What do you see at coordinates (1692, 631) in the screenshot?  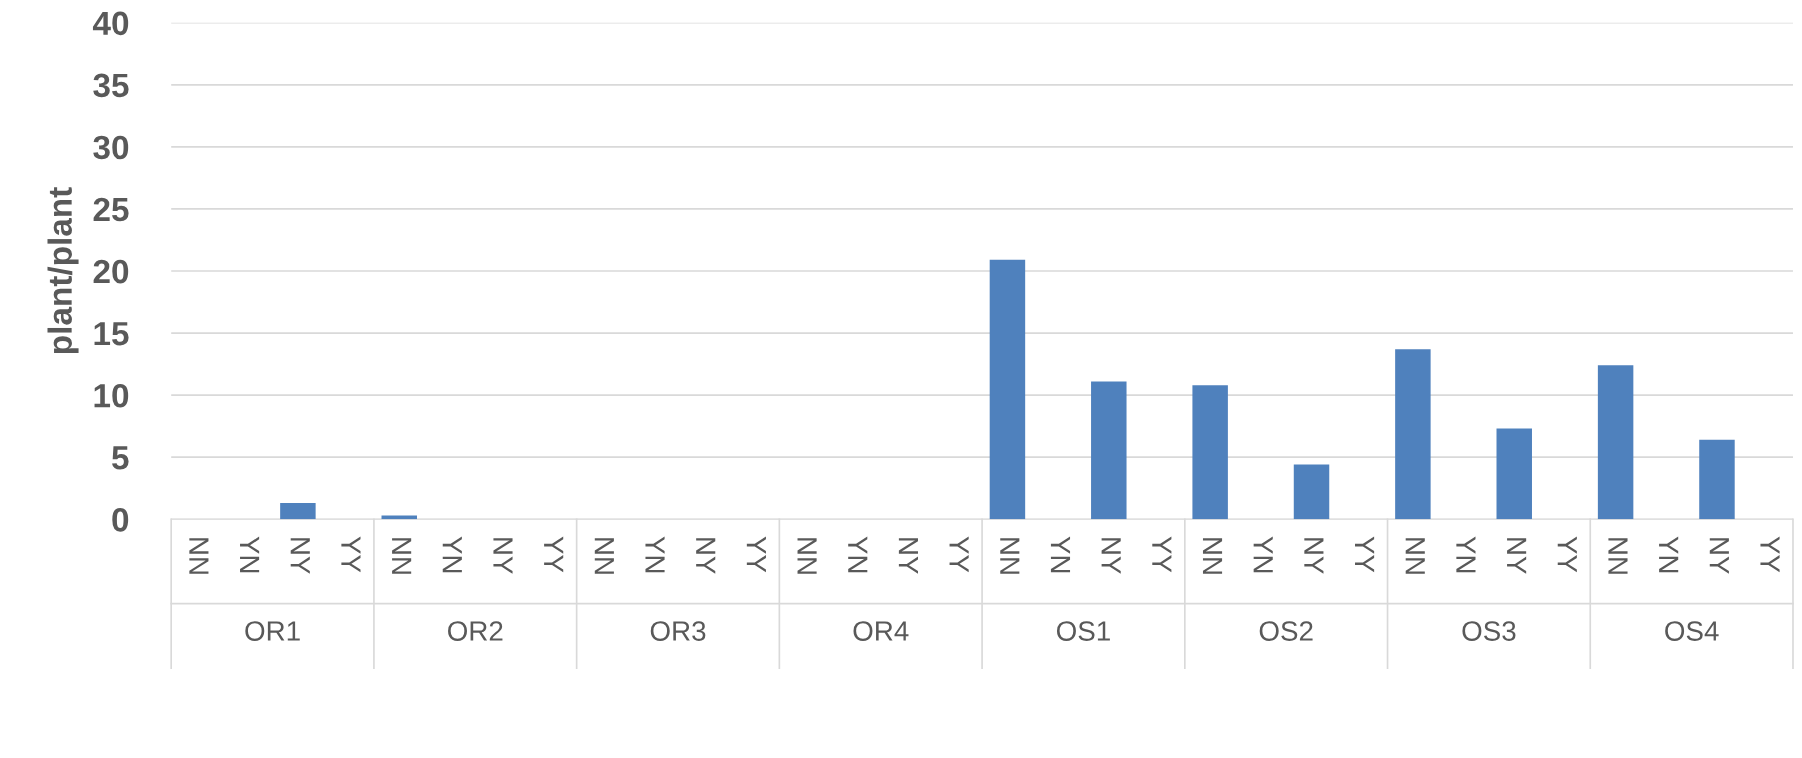 I see `text: OS4` at bounding box center [1692, 631].